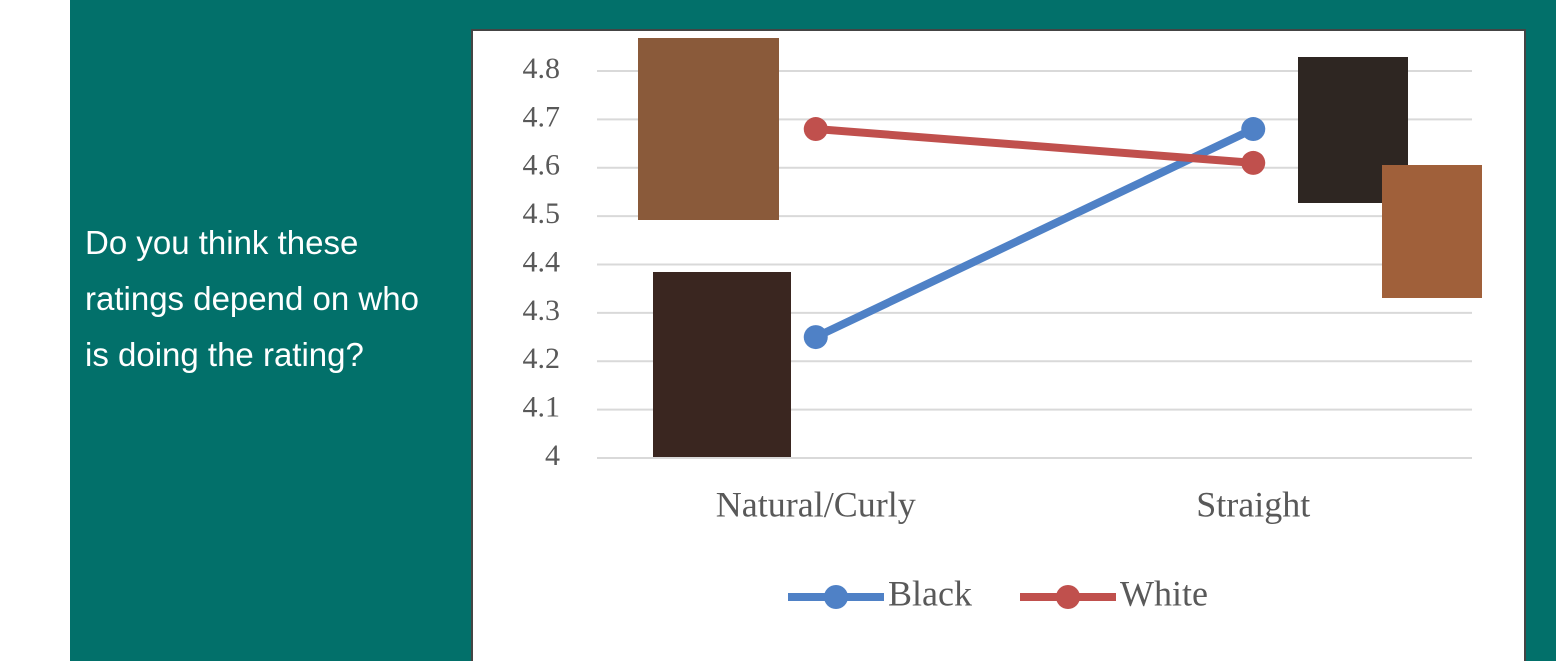 The width and height of the screenshot is (1556, 661). Describe the element at coordinates (542, 213) in the screenshot. I see `y-tick-label: 4.5` at that location.